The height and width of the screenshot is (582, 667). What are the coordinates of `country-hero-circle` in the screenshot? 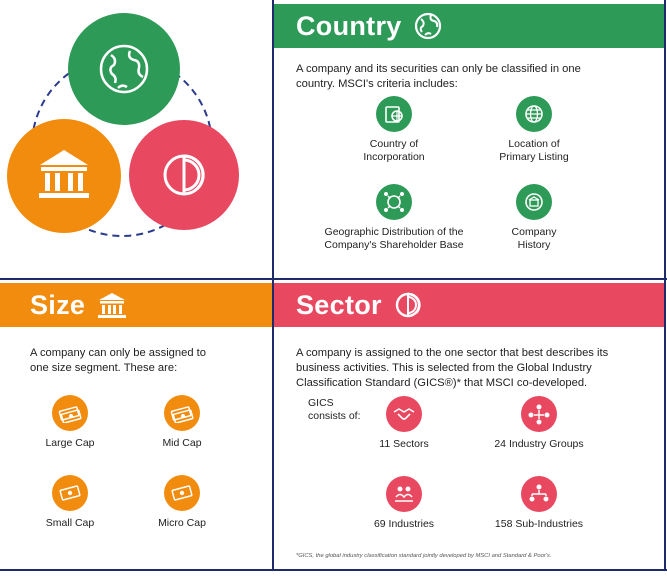 It's located at (124, 69).